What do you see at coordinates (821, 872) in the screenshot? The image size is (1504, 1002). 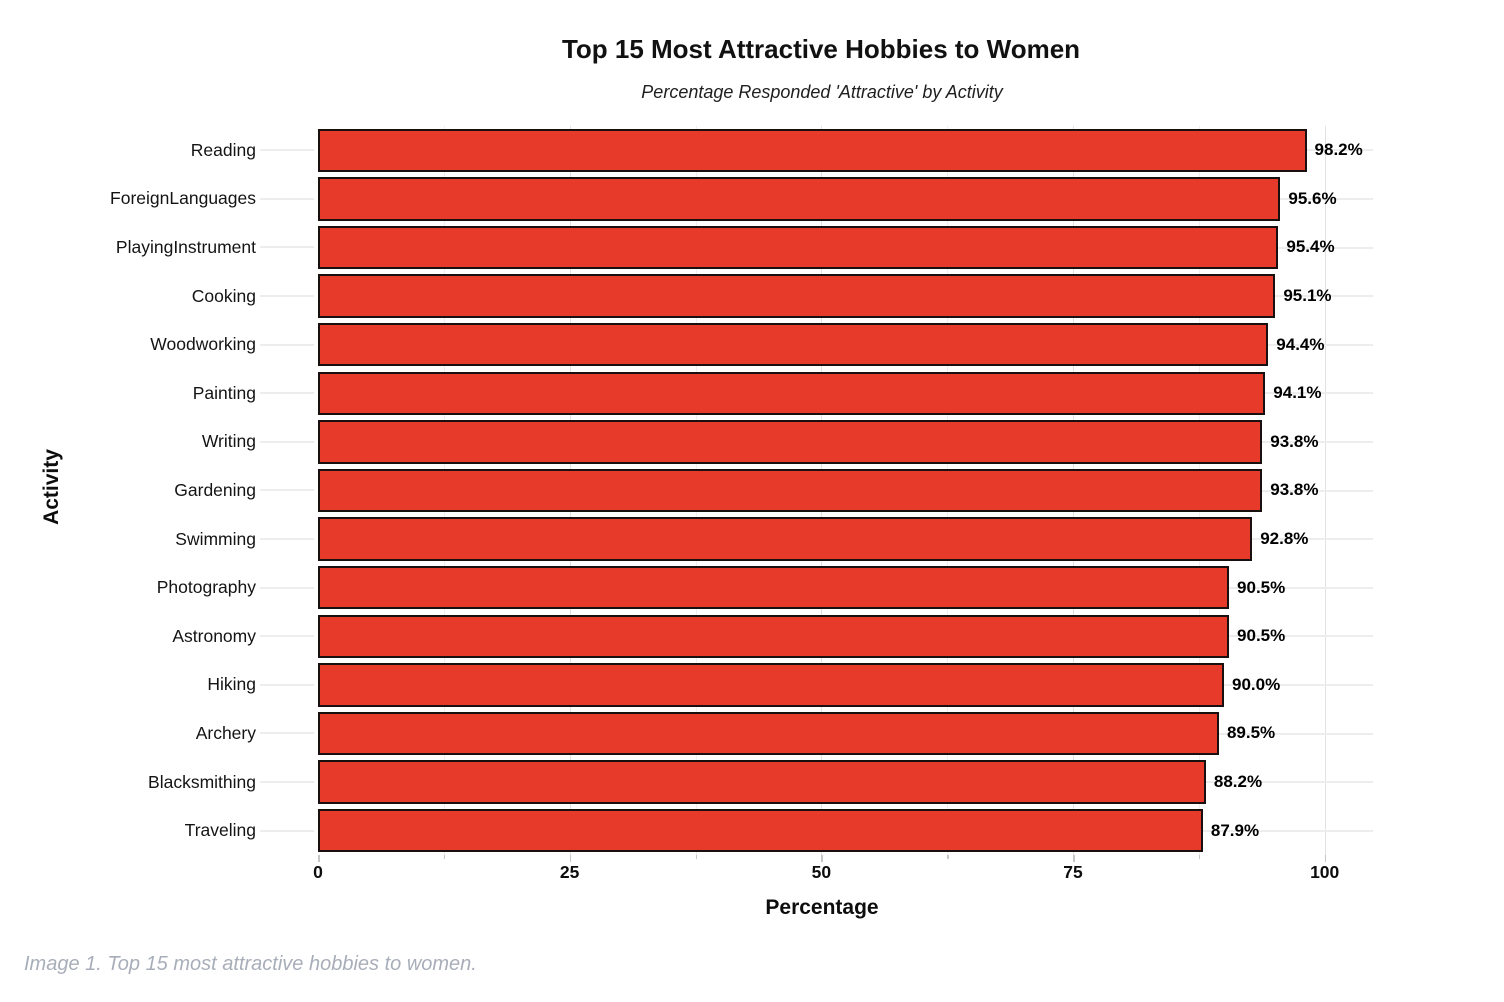 I see `x-tick-label: 50` at bounding box center [821, 872].